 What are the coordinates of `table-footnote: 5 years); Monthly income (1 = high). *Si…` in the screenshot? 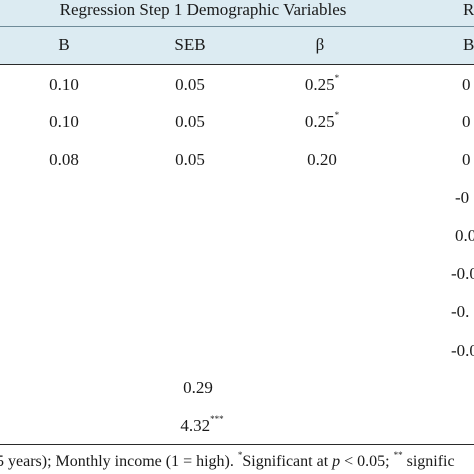 It's located at (227, 459).